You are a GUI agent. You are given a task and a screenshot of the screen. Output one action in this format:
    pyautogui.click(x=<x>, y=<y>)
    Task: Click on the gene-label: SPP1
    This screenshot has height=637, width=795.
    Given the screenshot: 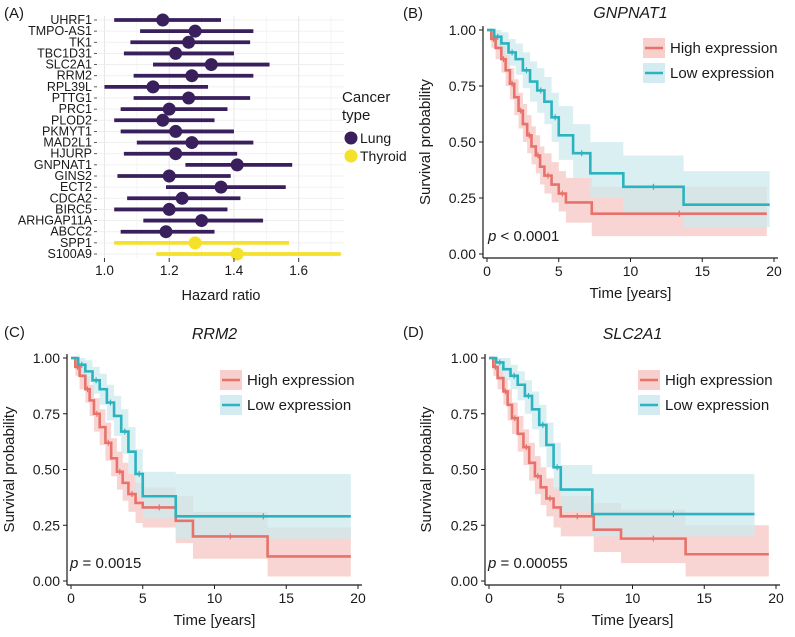 What is the action you would take?
    pyautogui.click(x=76, y=243)
    